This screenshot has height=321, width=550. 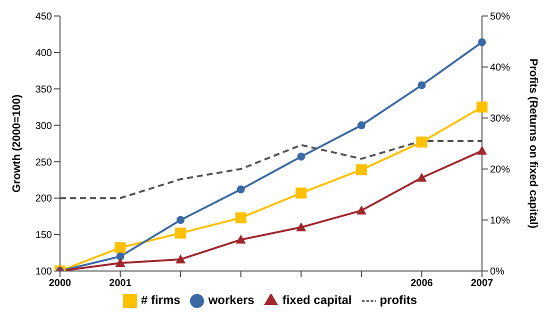 What do you see at coordinates (500, 119) in the screenshot?
I see `y2-tick-label: 30%` at bounding box center [500, 119].